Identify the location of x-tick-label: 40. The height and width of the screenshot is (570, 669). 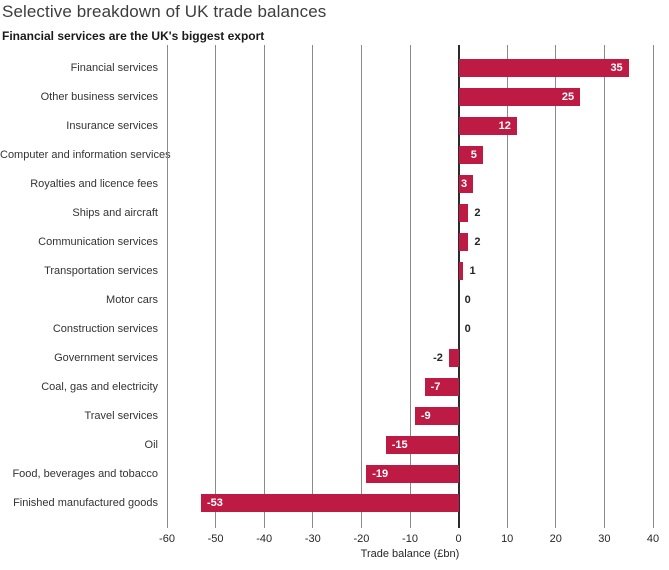
(653, 539).